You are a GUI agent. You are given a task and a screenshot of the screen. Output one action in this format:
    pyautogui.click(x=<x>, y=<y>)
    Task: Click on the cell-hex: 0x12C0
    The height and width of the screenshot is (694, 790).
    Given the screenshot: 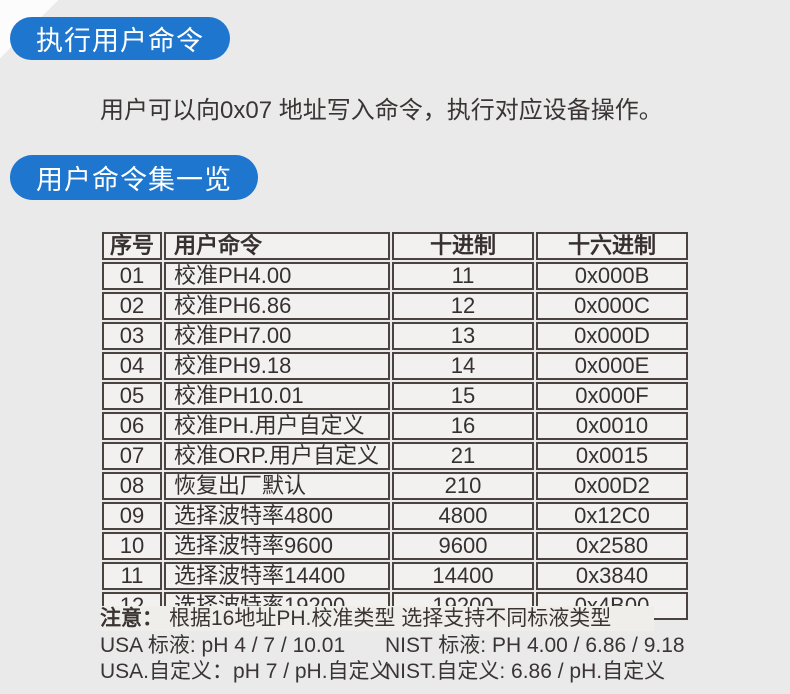 What is the action you would take?
    pyautogui.click(x=612, y=516)
    